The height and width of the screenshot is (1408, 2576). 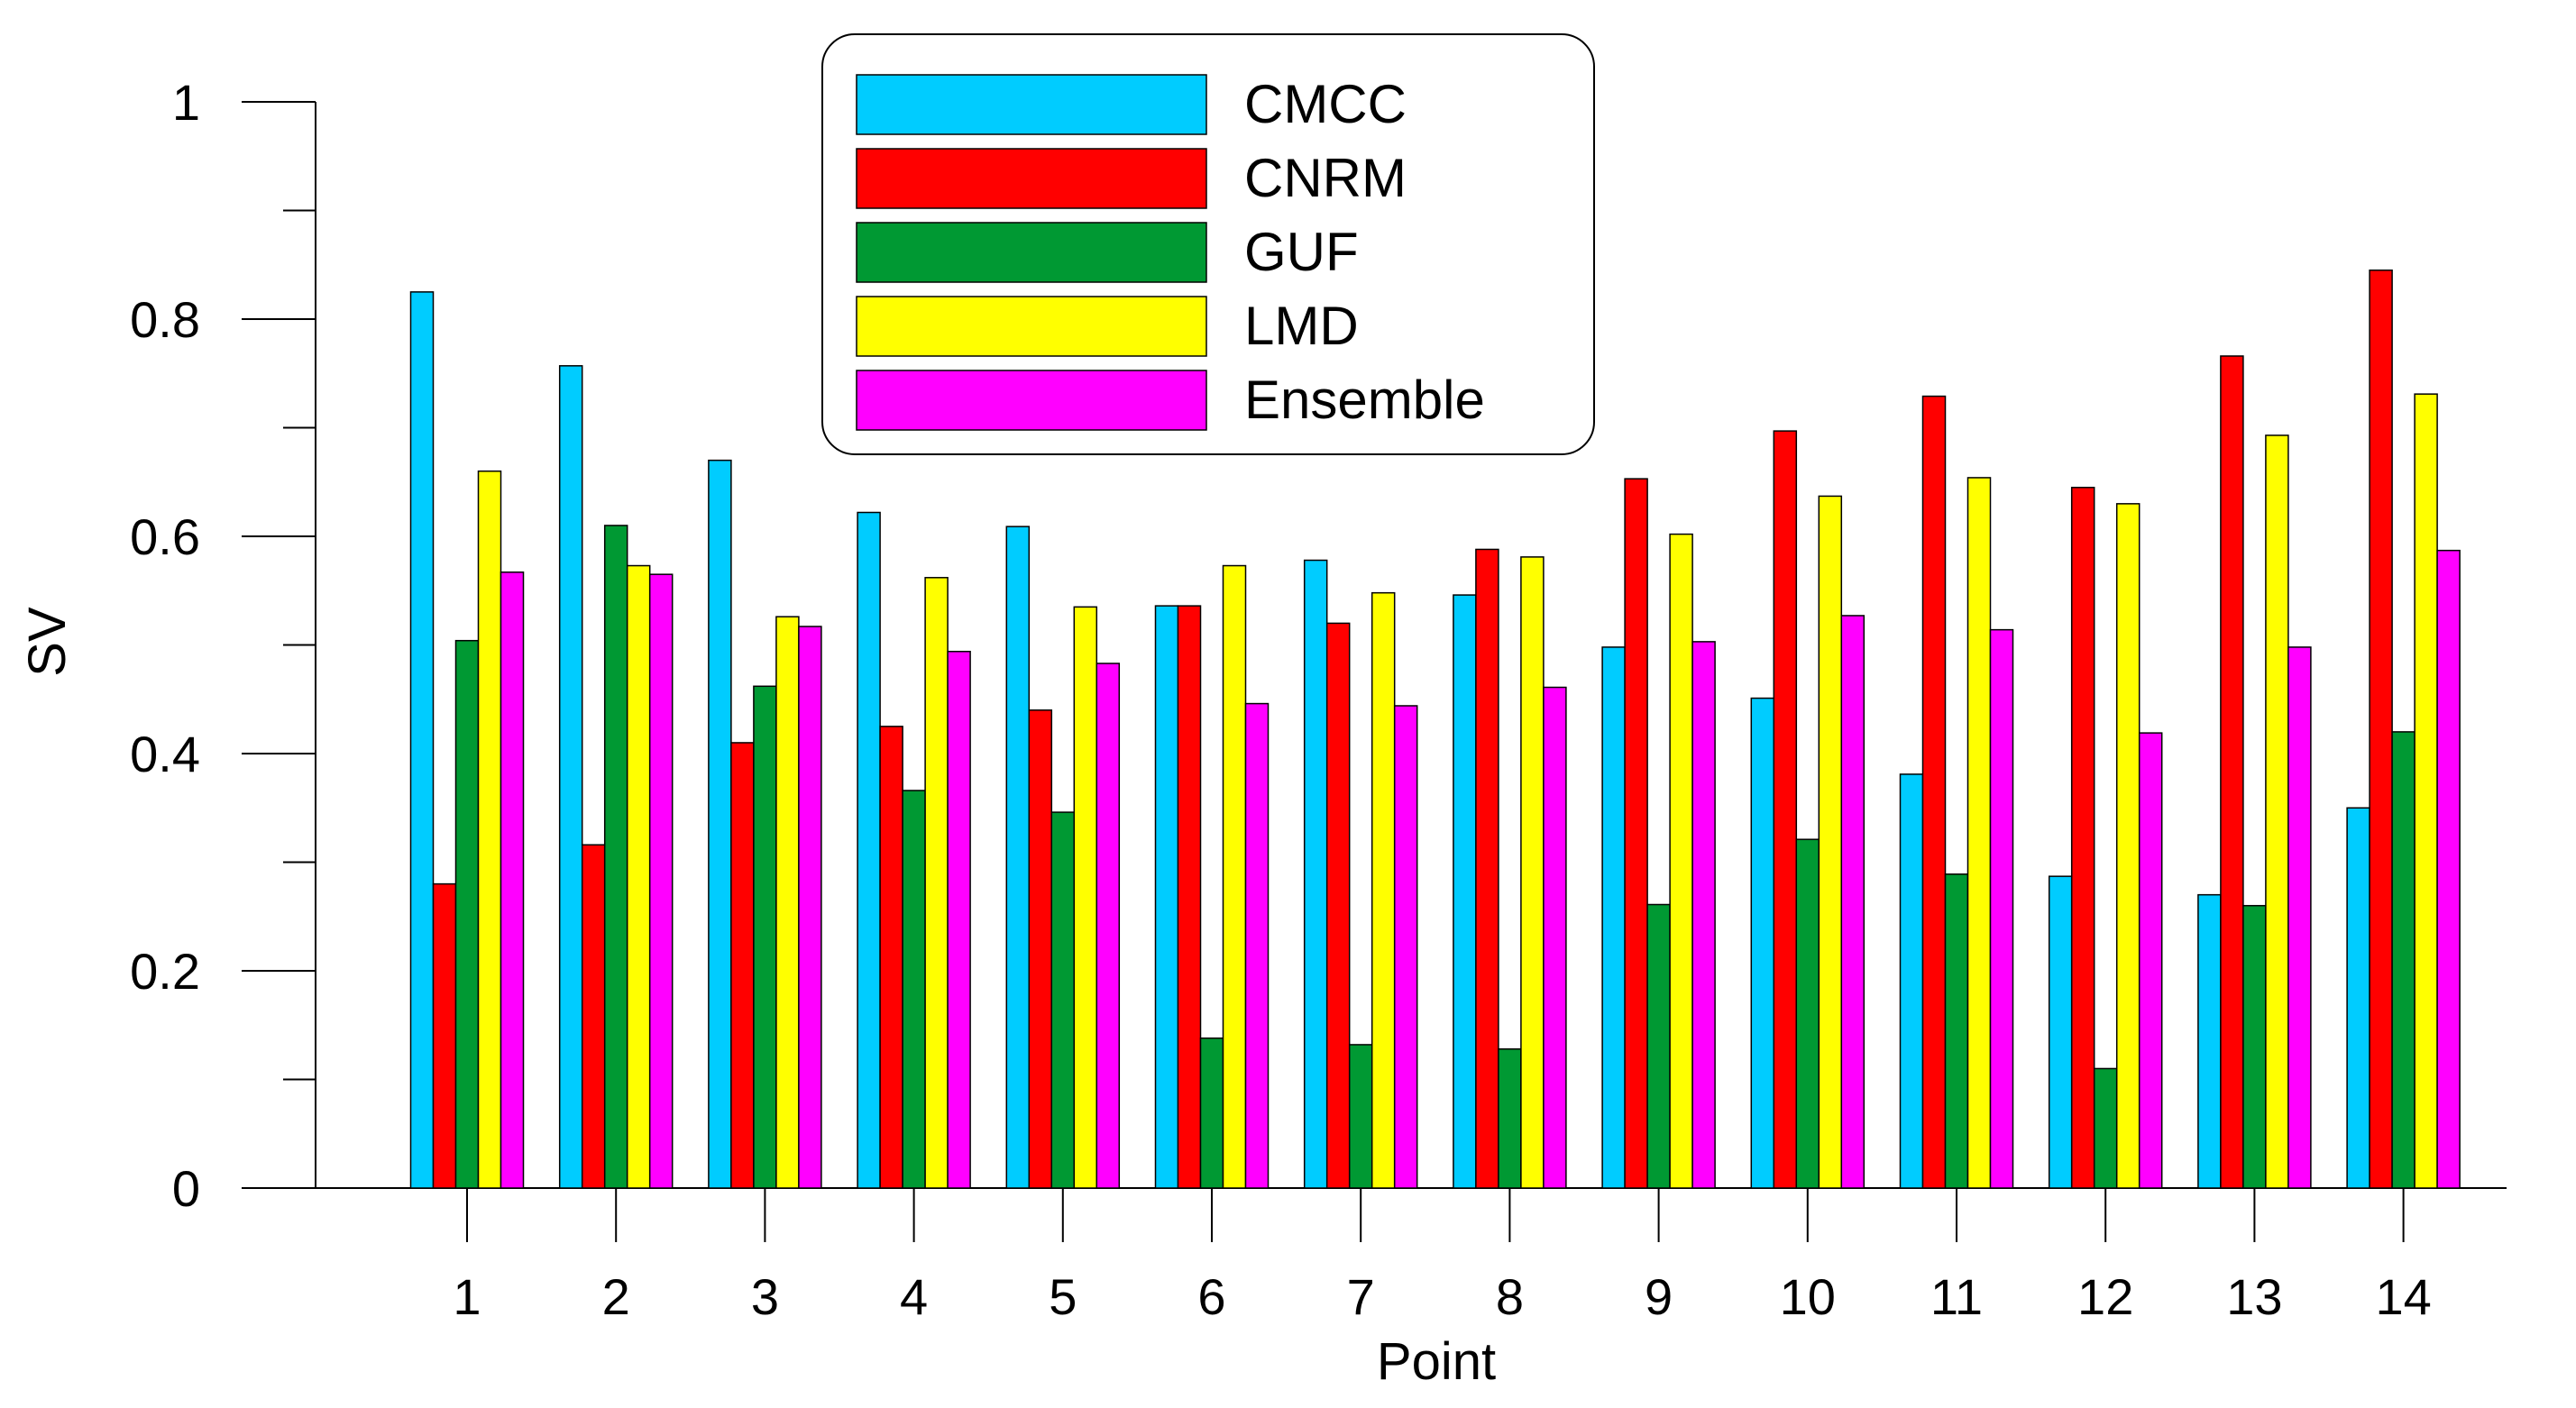 What do you see at coordinates (1301, 326) in the screenshot?
I see `legend-label-lmd: LMD` at bounding box center [1301, 326].